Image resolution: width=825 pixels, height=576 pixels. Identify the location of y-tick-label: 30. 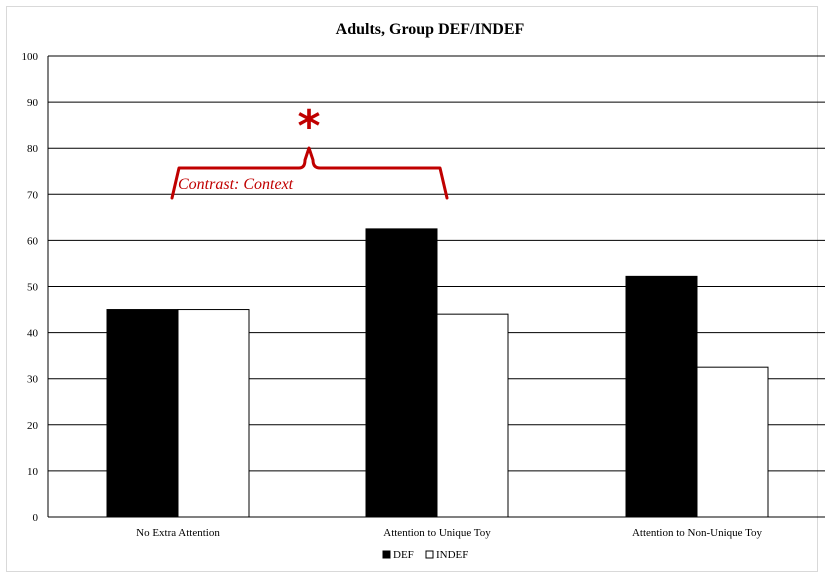
(33, 380).